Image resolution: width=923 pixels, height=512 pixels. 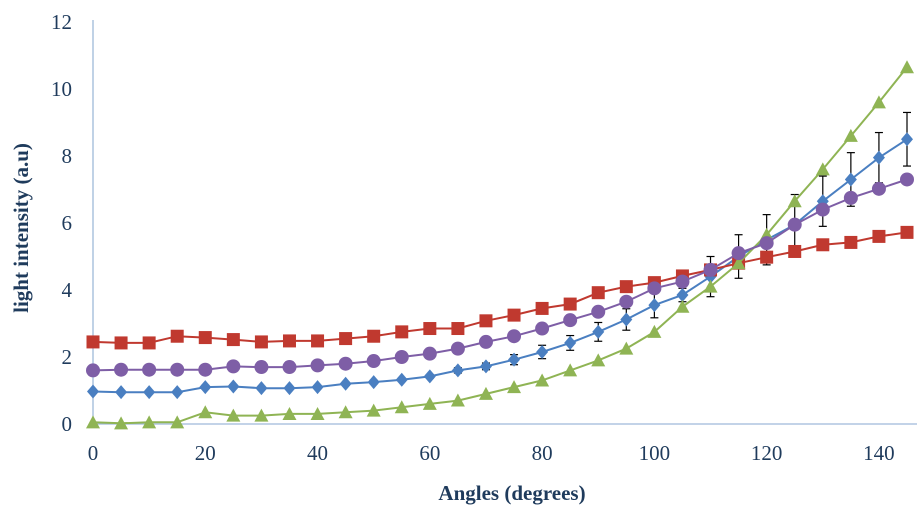 What do you see at coordinates (67, 290) in the screenshot?
I see `y-tick-label: 4` at bounding box center [67, 290].